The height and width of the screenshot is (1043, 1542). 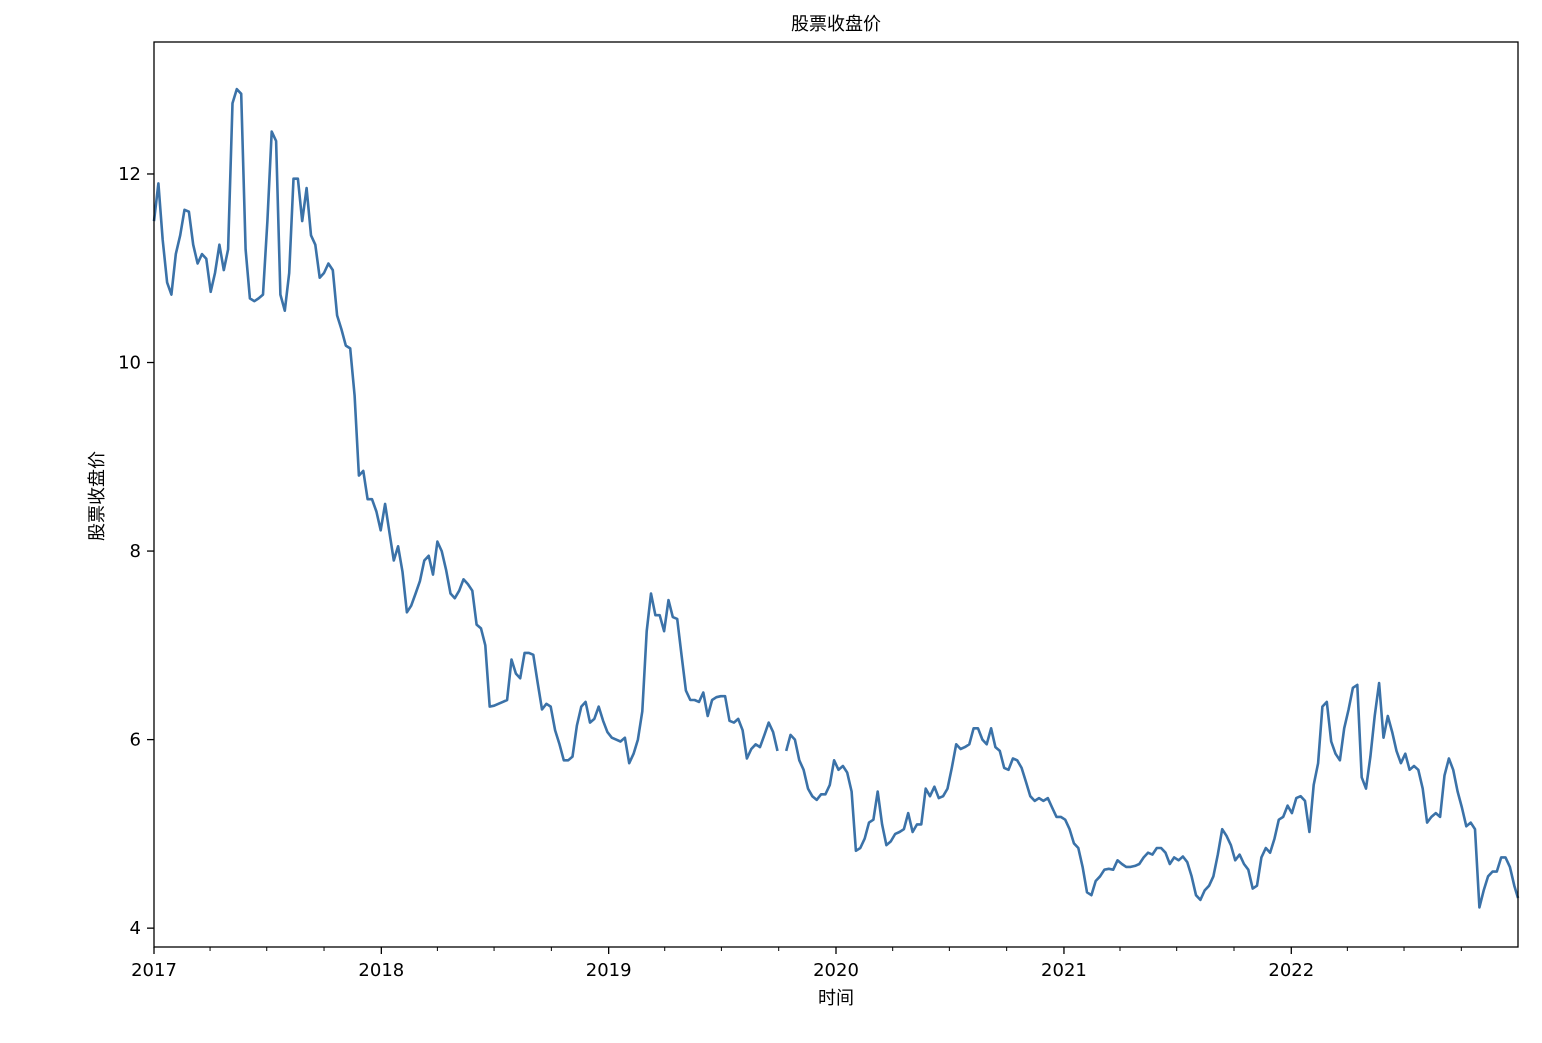 I want to click on x-tick-label-2021: 2021, so click(x=1064, y=970).